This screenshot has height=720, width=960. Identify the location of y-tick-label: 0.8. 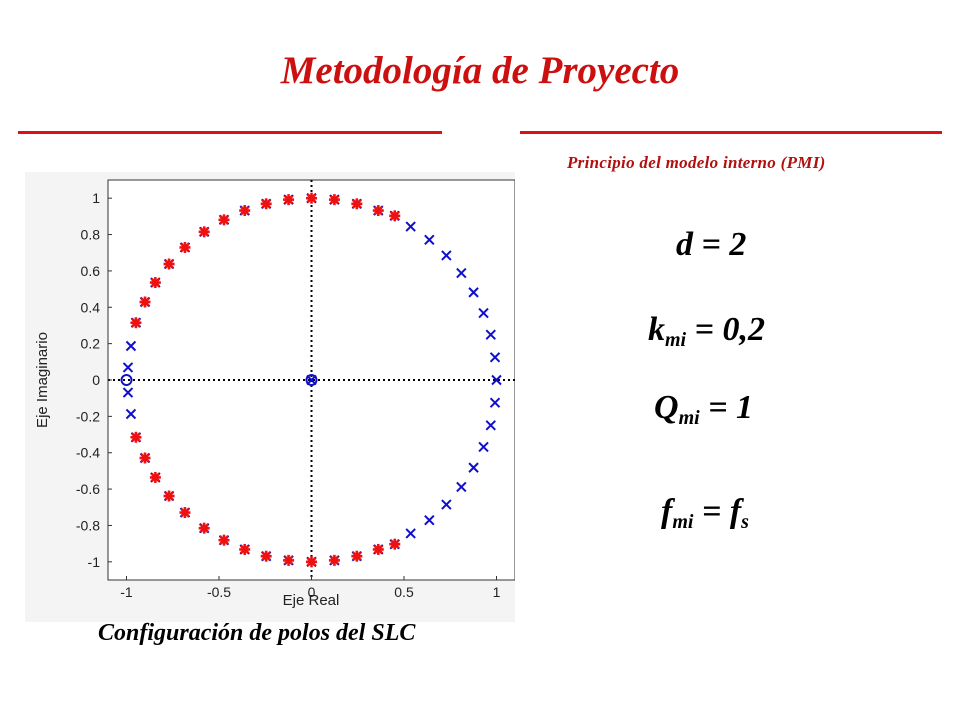
(91, 235).